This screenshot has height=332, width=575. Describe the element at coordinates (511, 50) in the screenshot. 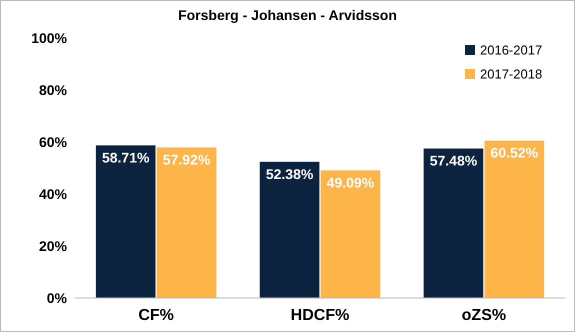

I see `legend-label: 2016-2017` at that location.